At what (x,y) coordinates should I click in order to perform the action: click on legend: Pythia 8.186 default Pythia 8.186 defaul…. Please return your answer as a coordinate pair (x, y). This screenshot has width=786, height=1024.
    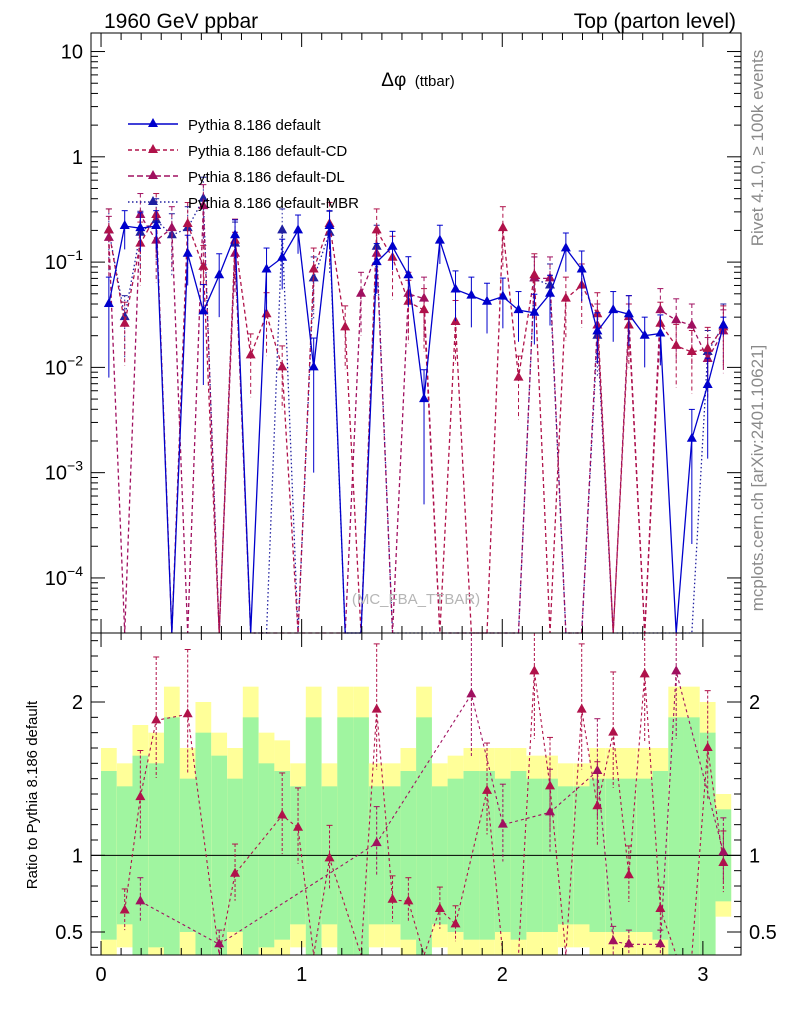
    Looking at the image, I should click on (243, 164).